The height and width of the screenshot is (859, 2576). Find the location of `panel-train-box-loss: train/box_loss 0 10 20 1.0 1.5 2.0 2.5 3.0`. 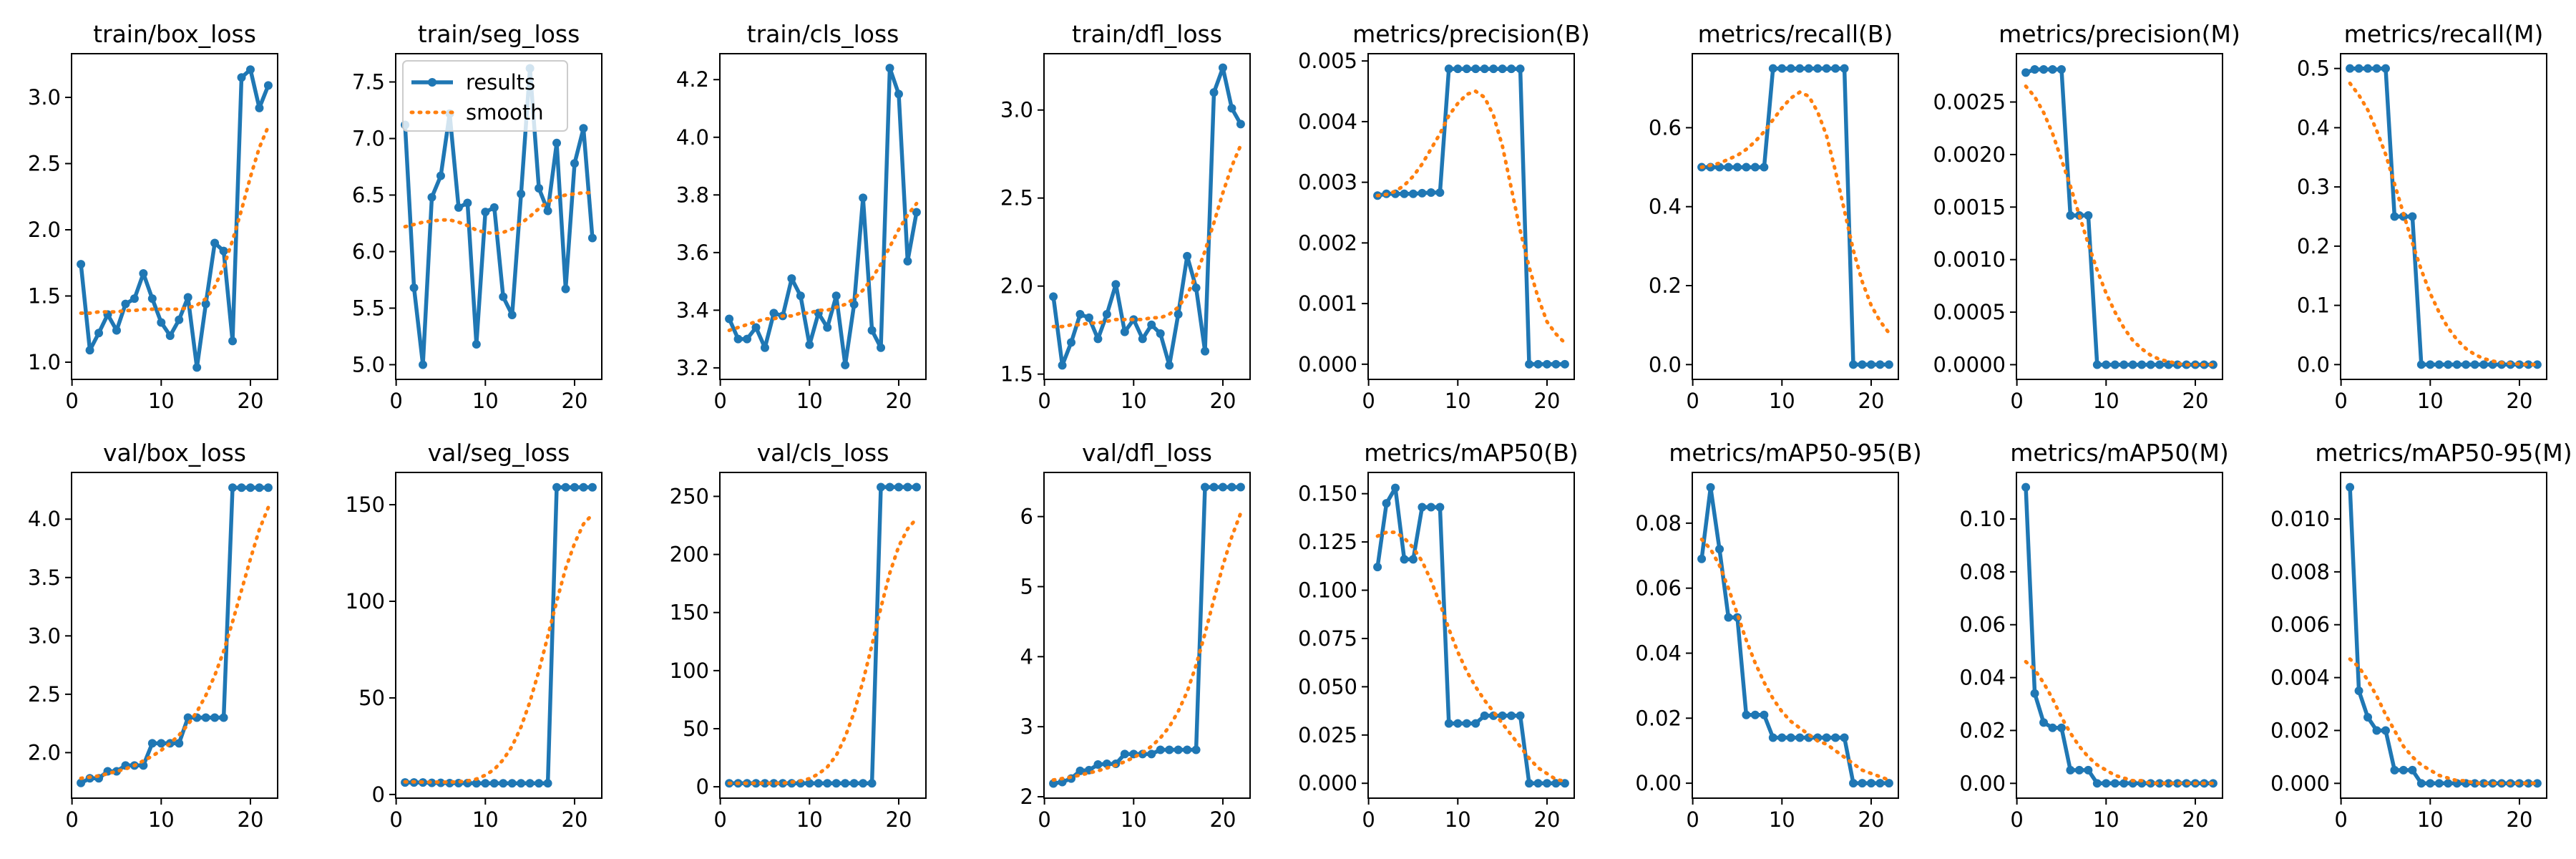

panel-train-box-loss: train/box_loss 0 10 20 1.0 1.5 2.0 2.5 3.0 is located at coordinates (153, 216).